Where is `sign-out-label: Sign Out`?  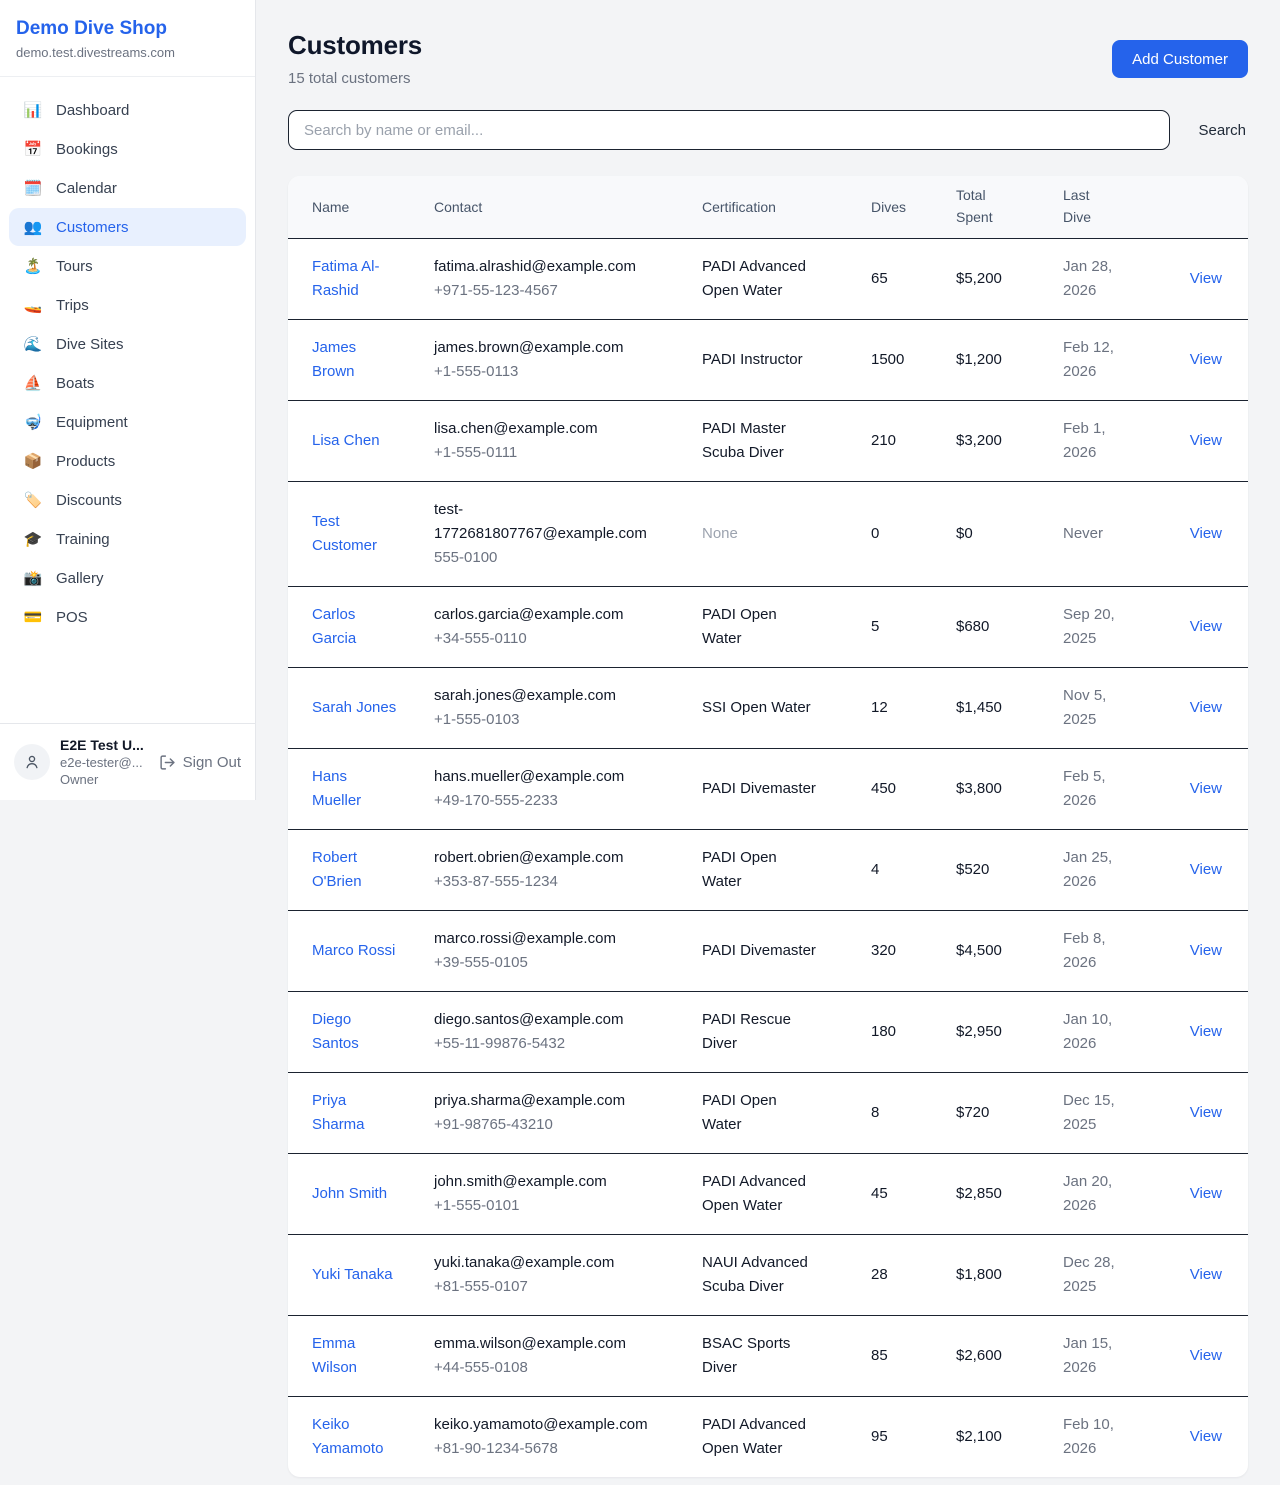
sign-out-label: Sign Out is located at coordinates (211, 762).